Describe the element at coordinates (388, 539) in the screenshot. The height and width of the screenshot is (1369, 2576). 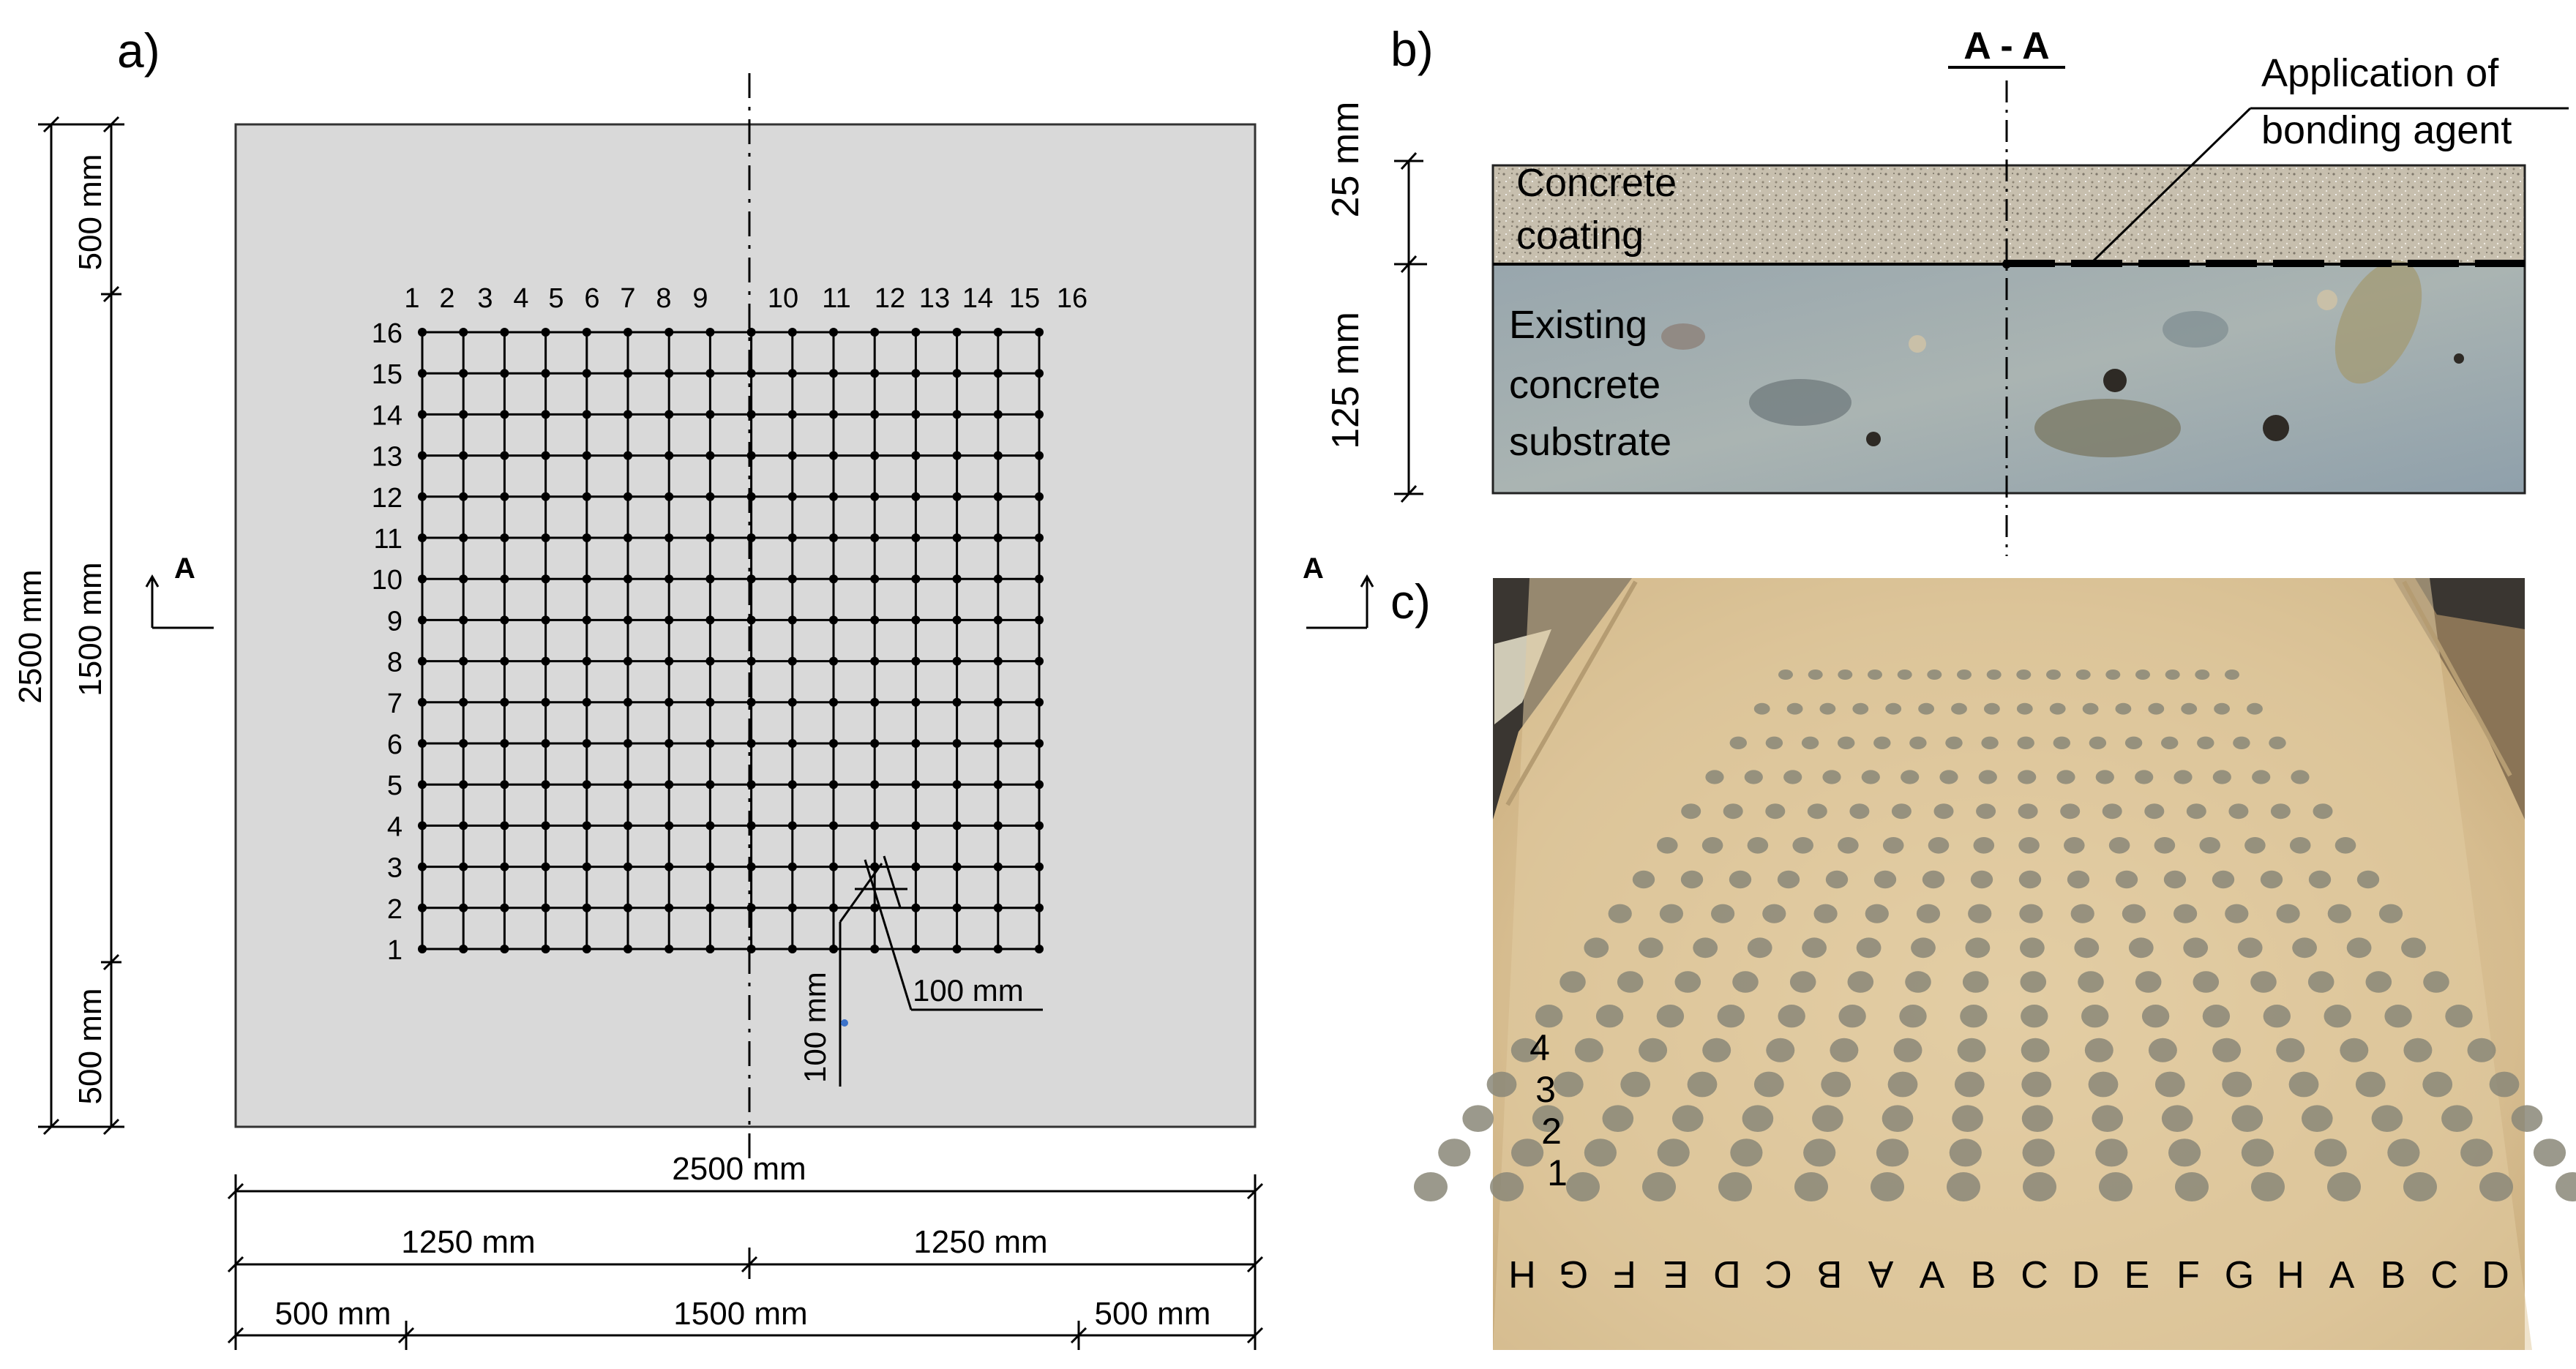
I see `grid-row-label: 11` at that location.